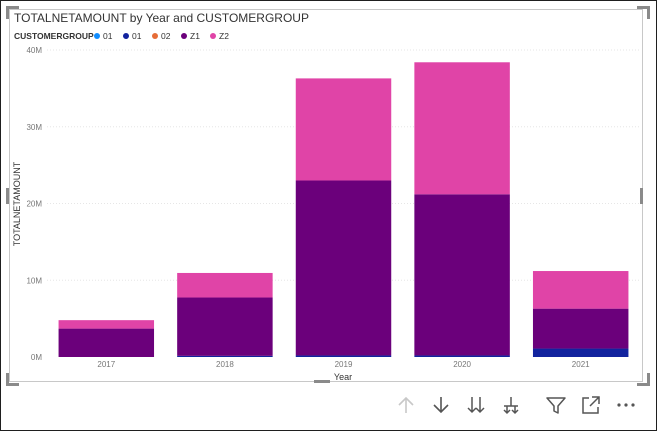  Describe the element at coordinates (643, 379) in the screenshot. I see `resize-handle-bottom-right` at that location.